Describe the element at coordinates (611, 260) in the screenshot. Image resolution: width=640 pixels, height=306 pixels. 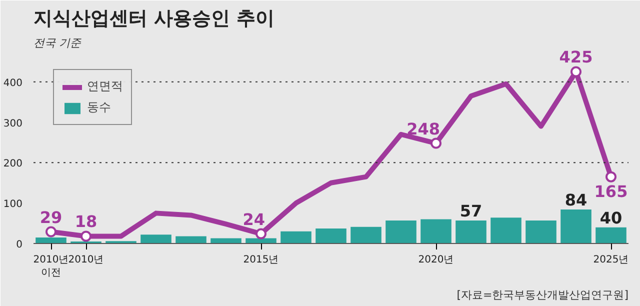
I see `x-tick-label: 2025년` at that location.